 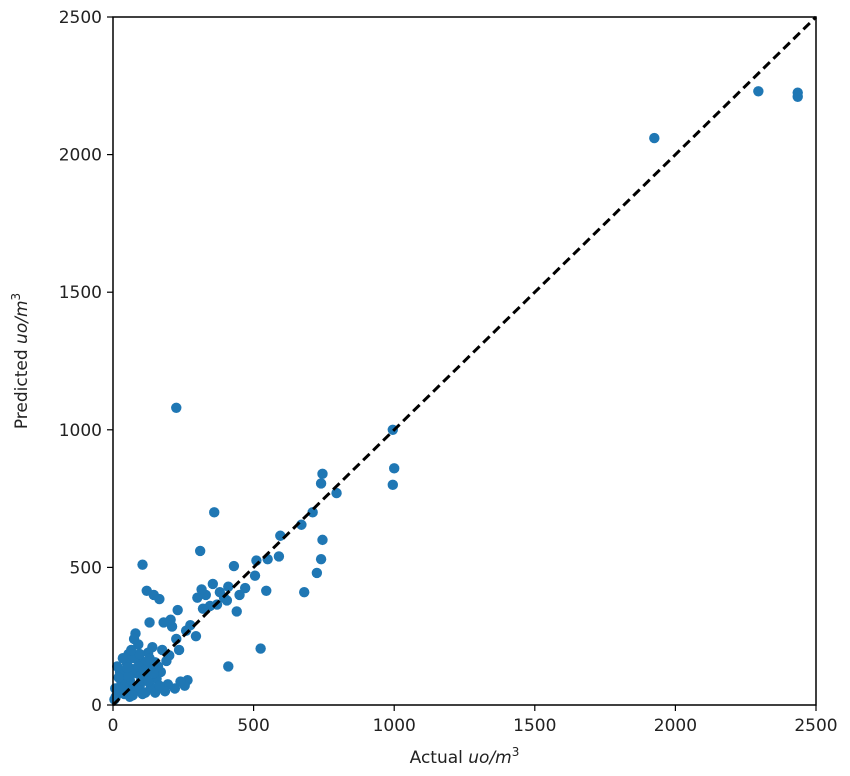 What do you see at coordinates (473, 720) in the screenshot?
I see `x-axis-ticks: 0 500 1000 1500 2000 2500` at bounding box center [473, 720].